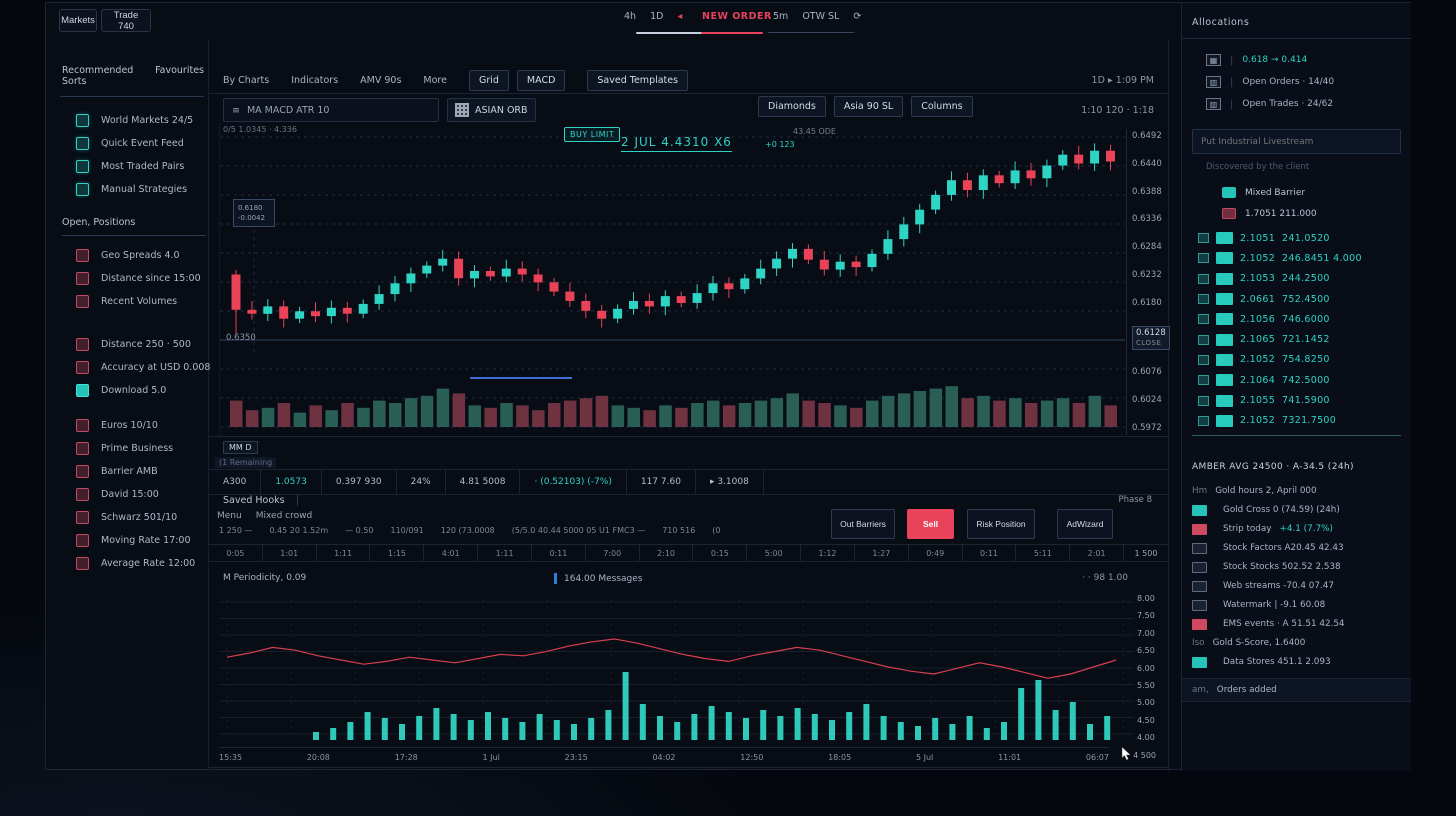 This screenshot has height=816, width=1456. I want to click on session-cell: 1:27, so click(882, 553).